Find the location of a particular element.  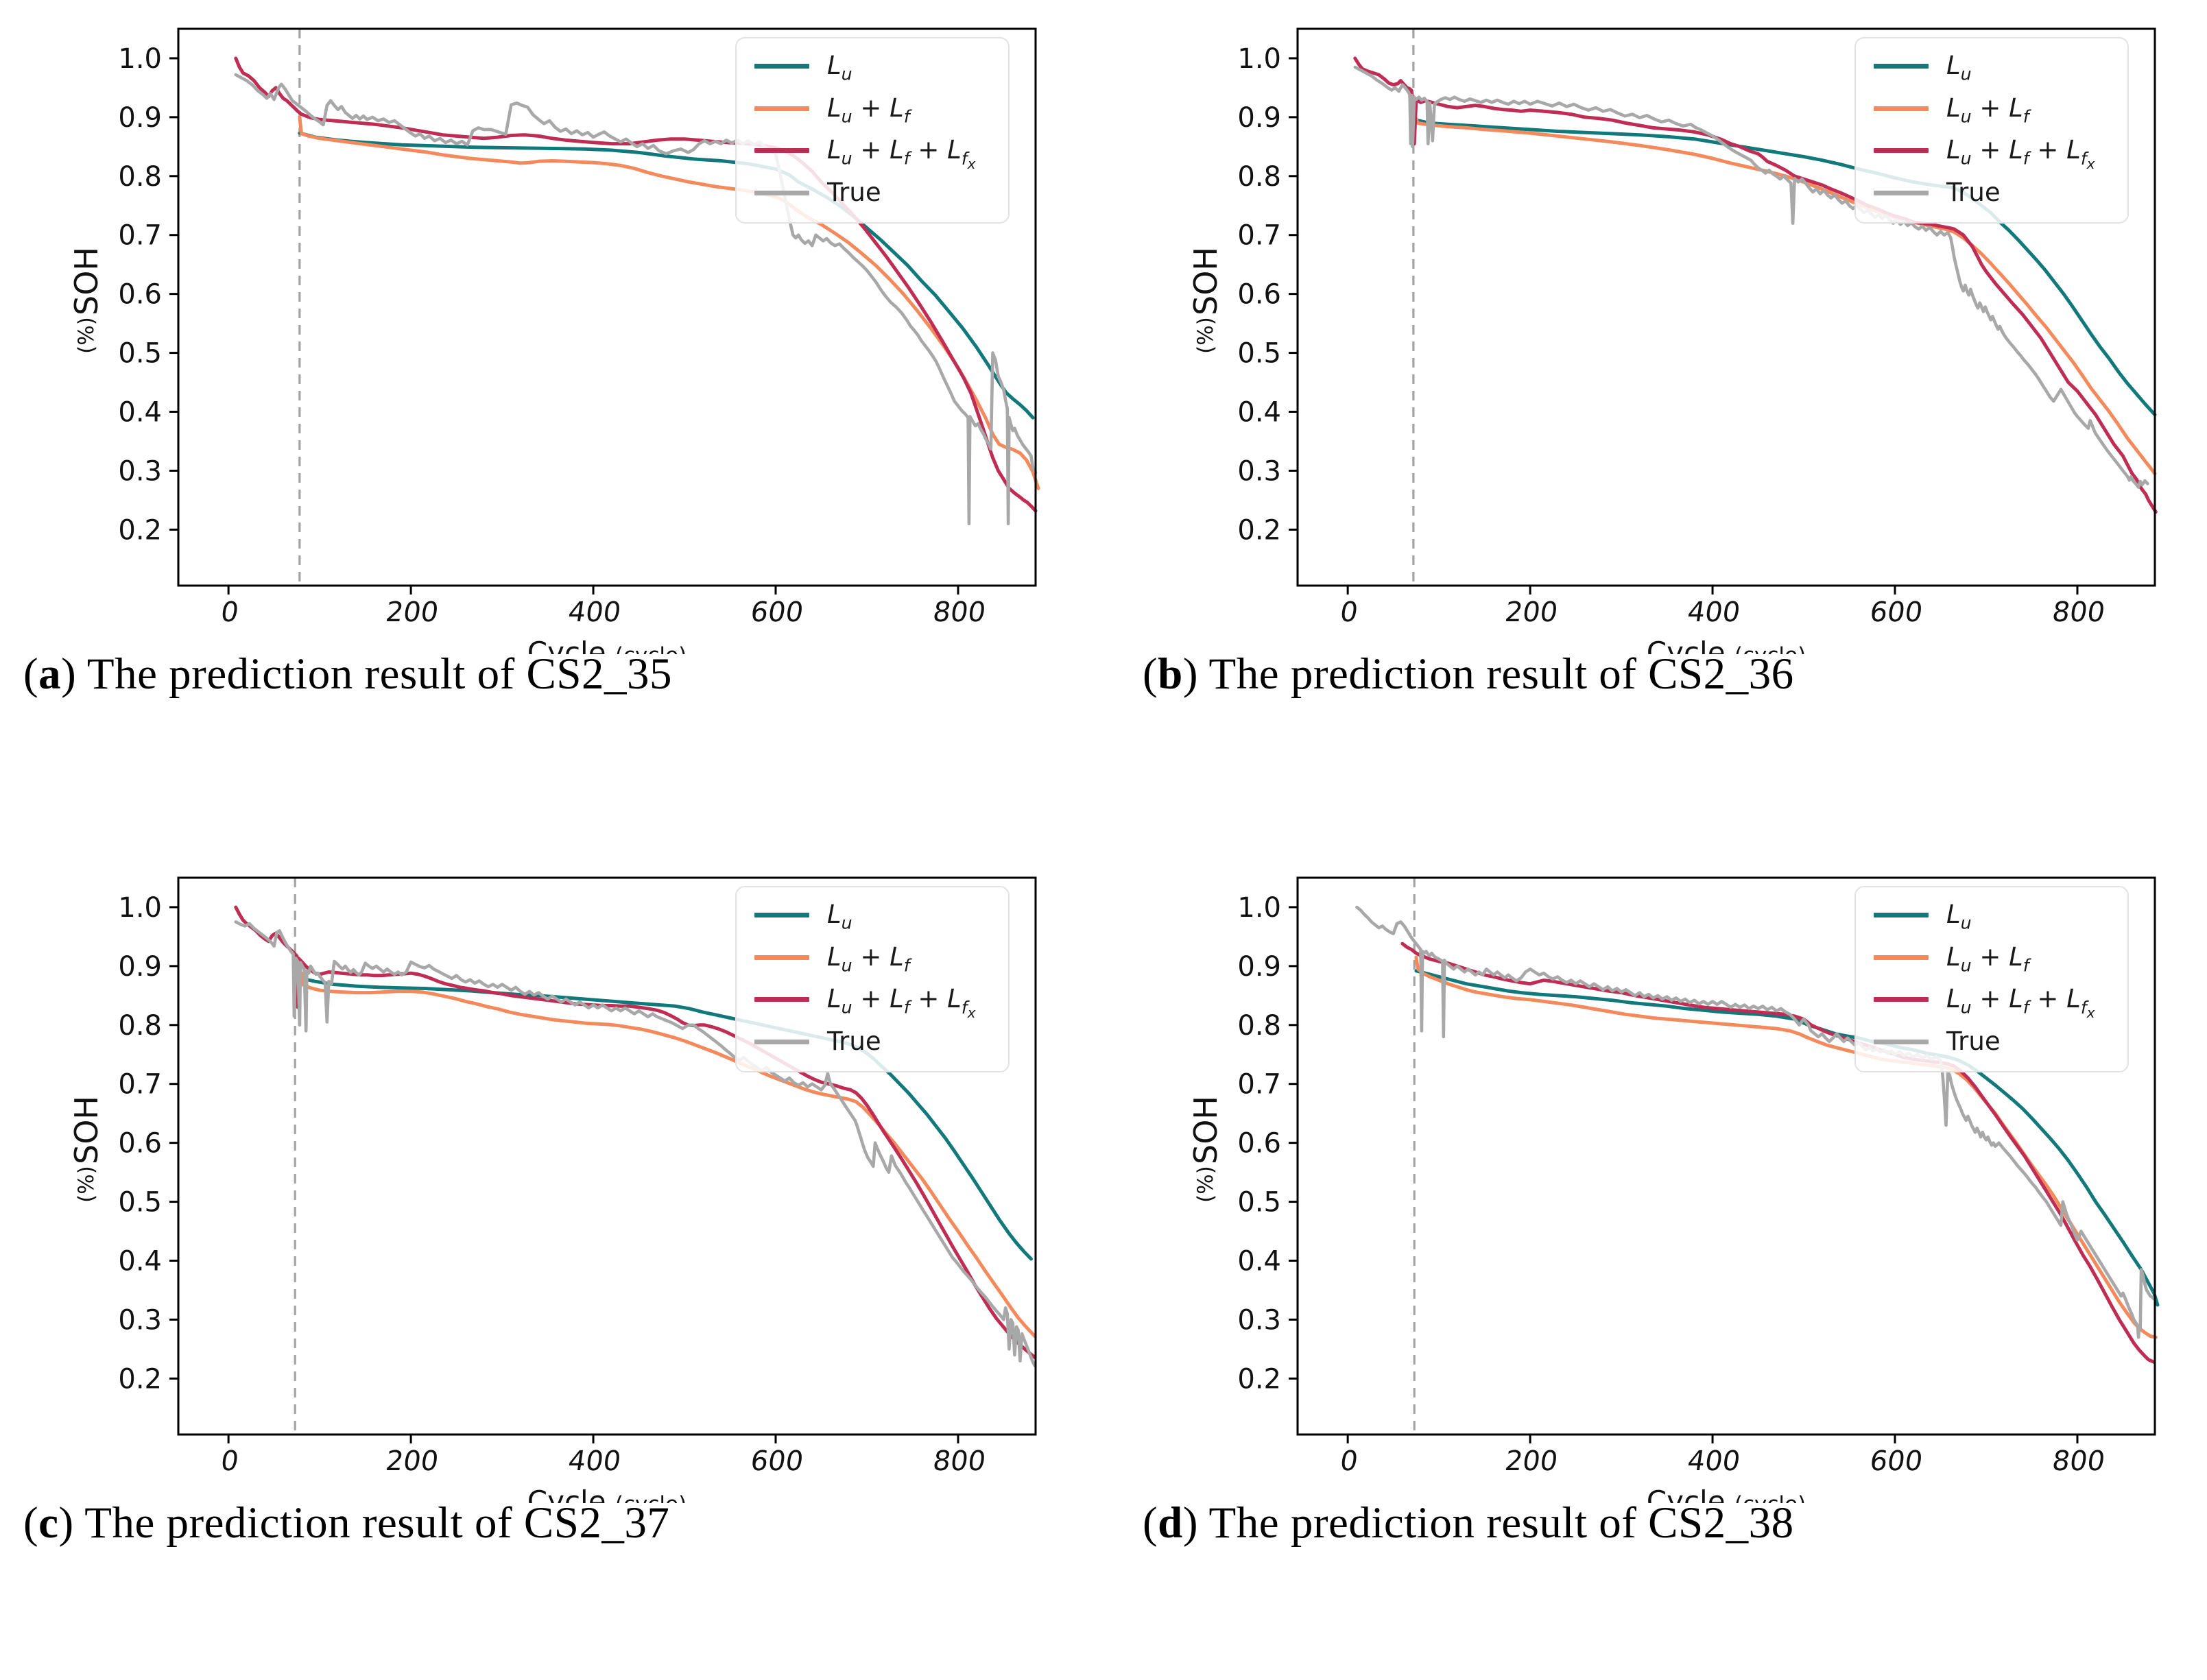

y-tick-label: 0.6 is located at coordinates (140, 1144).